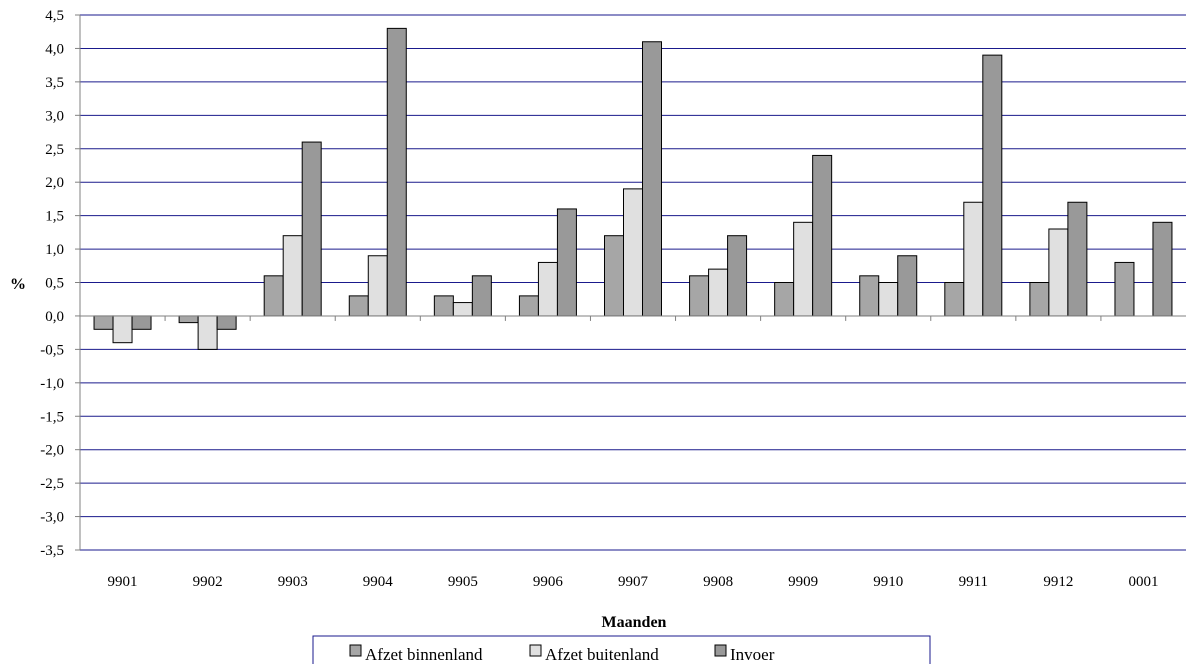 The image size is (1186, 664). What do you see at coordinates (633, 582) in the screenshot?
I see `x-tick-label: 9907` at bounding box center [633, 582].